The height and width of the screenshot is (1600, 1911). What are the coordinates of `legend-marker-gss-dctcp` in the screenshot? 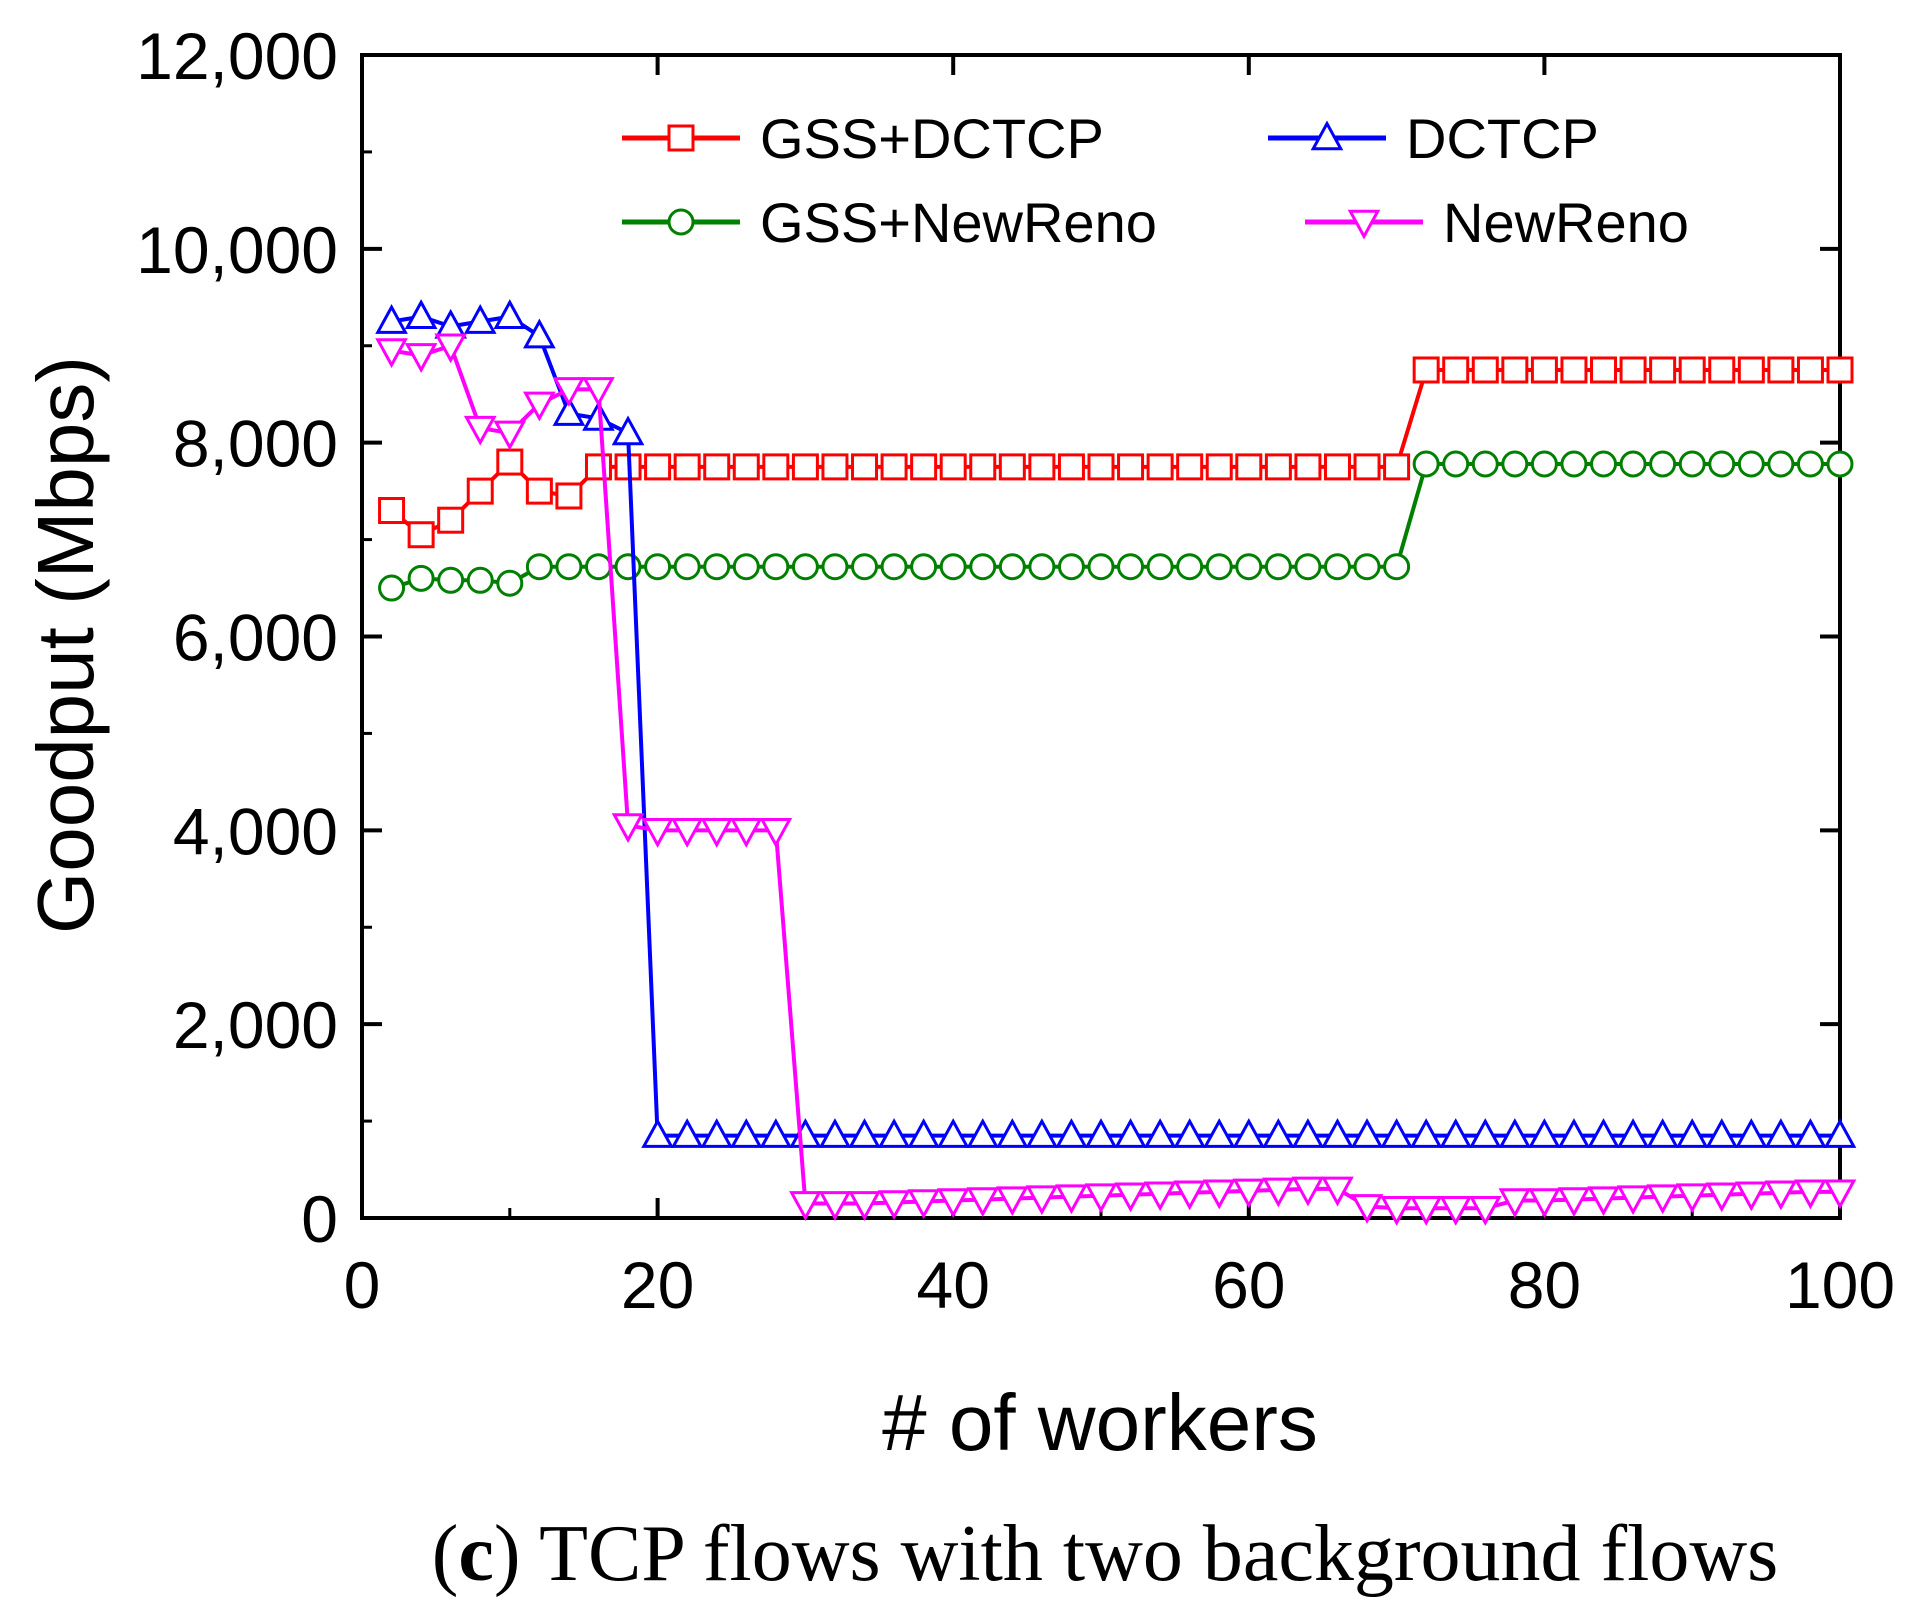 It's located at (681, 138).